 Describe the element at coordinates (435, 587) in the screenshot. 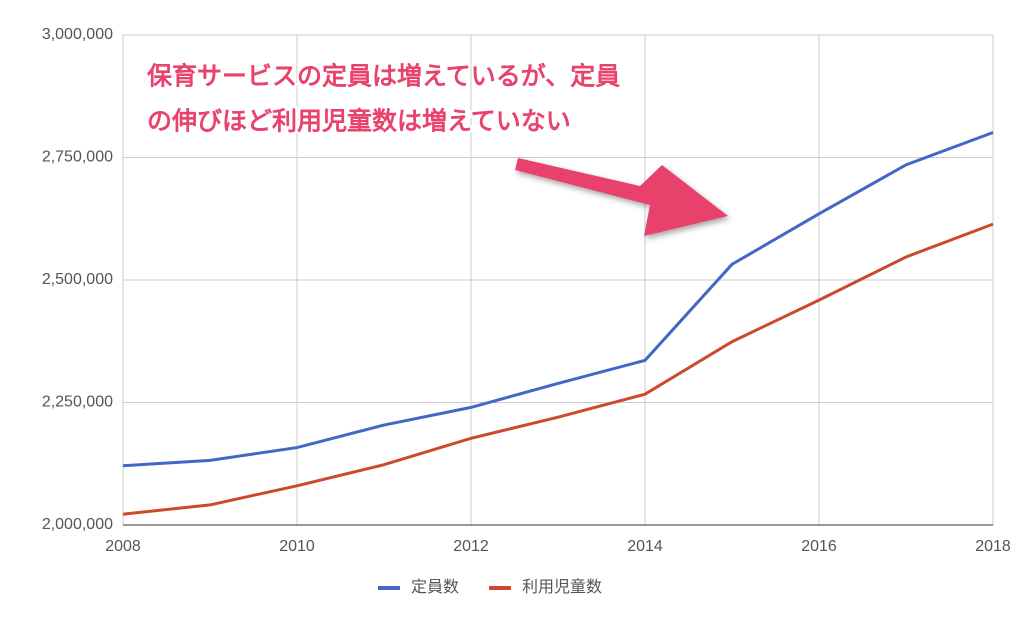

I see `legend-label: 定員数` at that location.